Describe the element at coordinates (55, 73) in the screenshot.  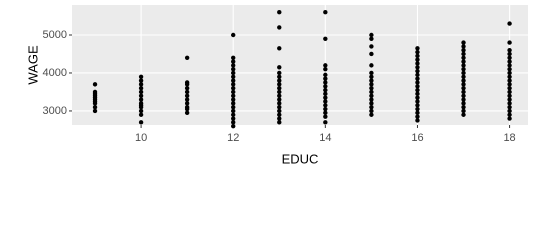
I see `y-tick-label: 4000` at that location.